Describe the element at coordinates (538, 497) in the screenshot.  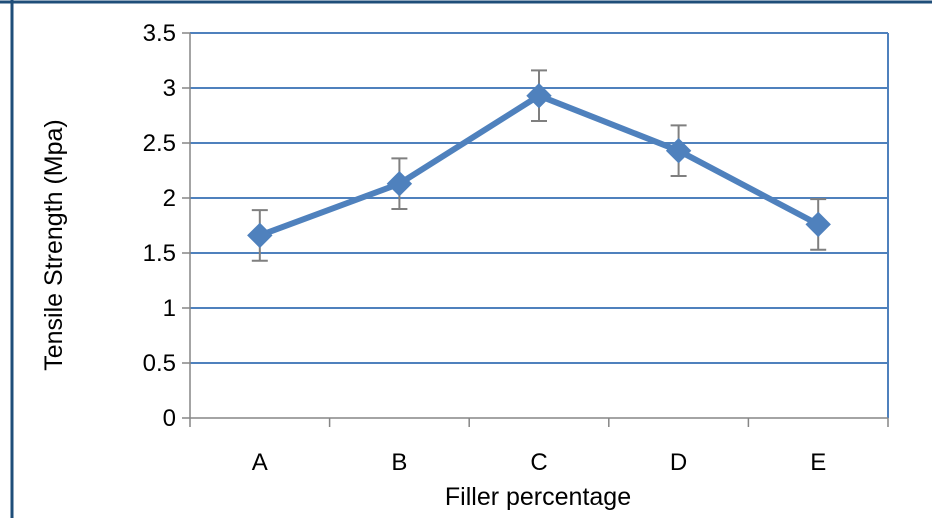
I see `x-axis-title: Filler percentage` at that location.